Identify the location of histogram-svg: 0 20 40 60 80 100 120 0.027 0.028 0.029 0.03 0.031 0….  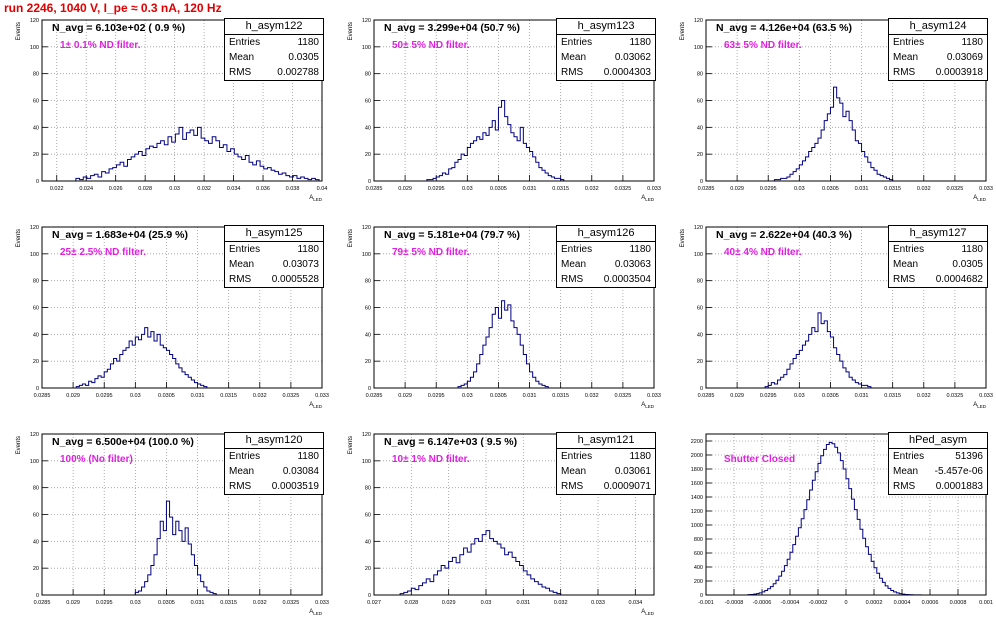
(501, 524).